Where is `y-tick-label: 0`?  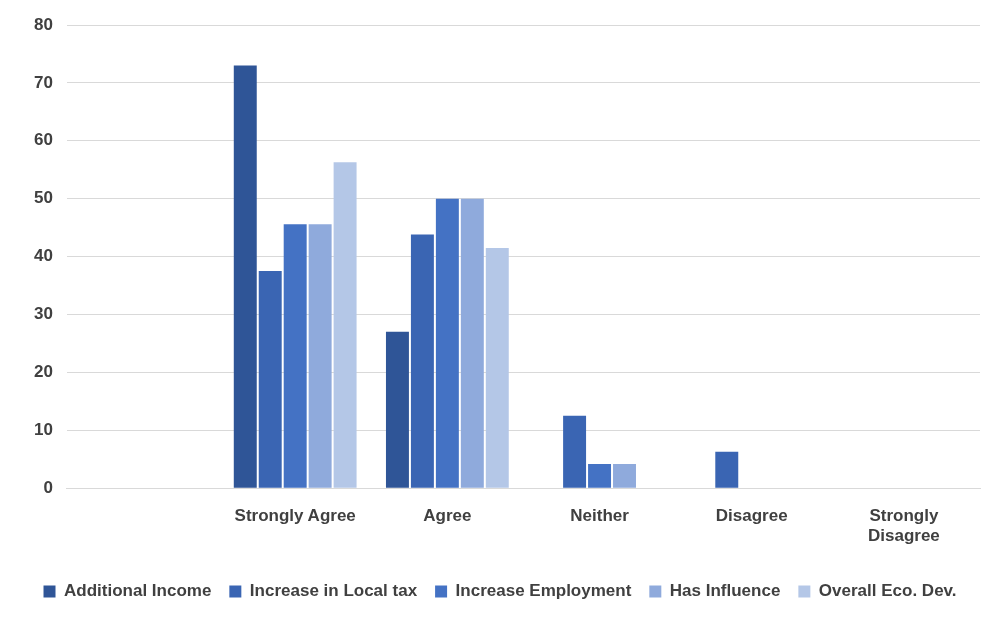 y-tick-label: 0 is located at coordinates (48, 487).